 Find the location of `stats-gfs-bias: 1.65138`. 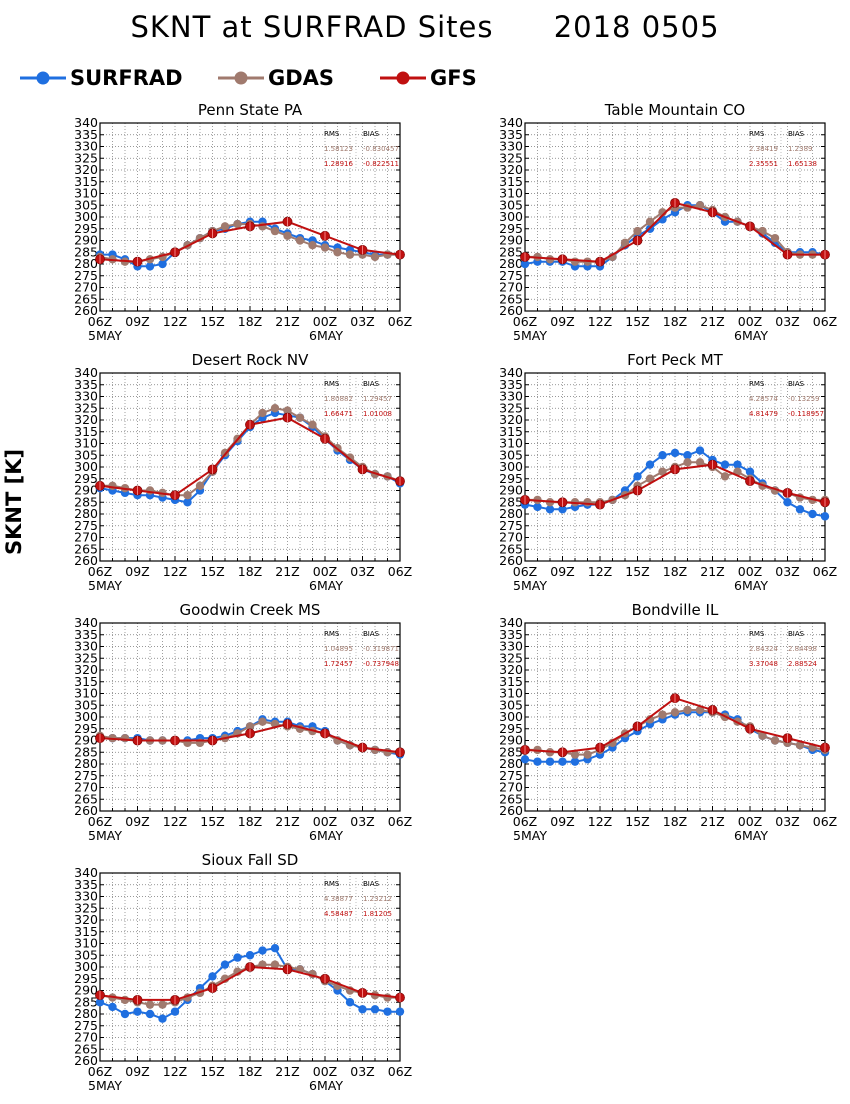

stats-gfs-bias: 1.65138 is located at coordinates (802, 164).